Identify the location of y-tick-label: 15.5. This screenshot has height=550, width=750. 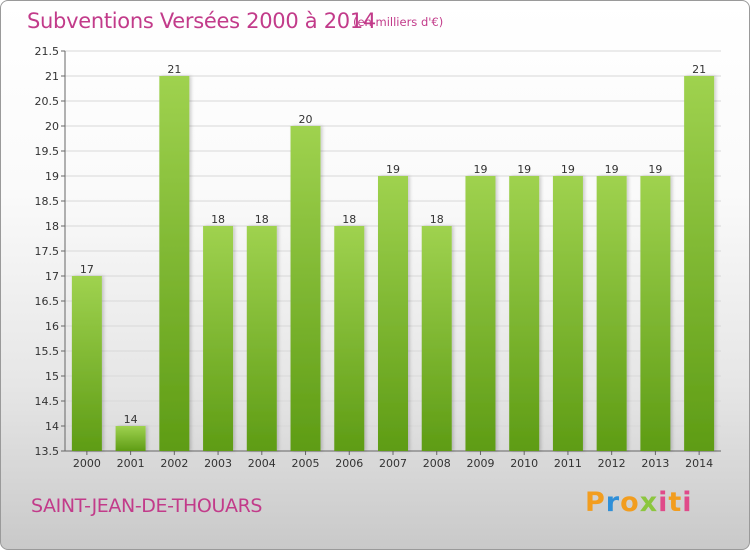
(47, 351).